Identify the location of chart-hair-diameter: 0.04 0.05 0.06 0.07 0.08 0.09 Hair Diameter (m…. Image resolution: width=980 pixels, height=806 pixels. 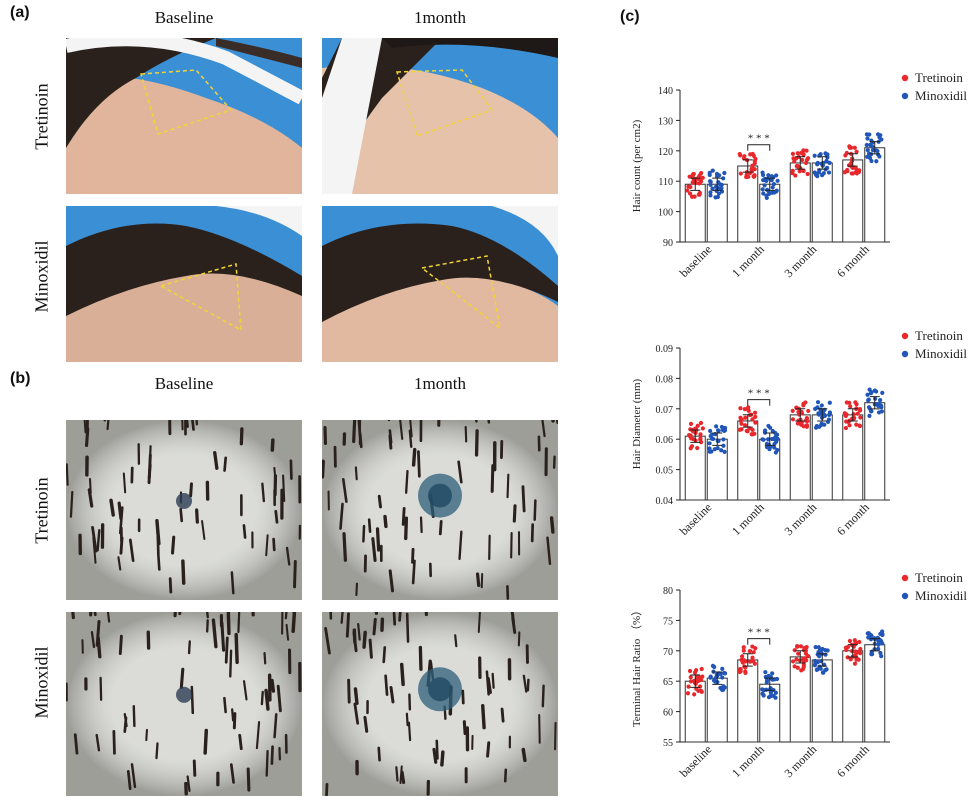
(796, 443).